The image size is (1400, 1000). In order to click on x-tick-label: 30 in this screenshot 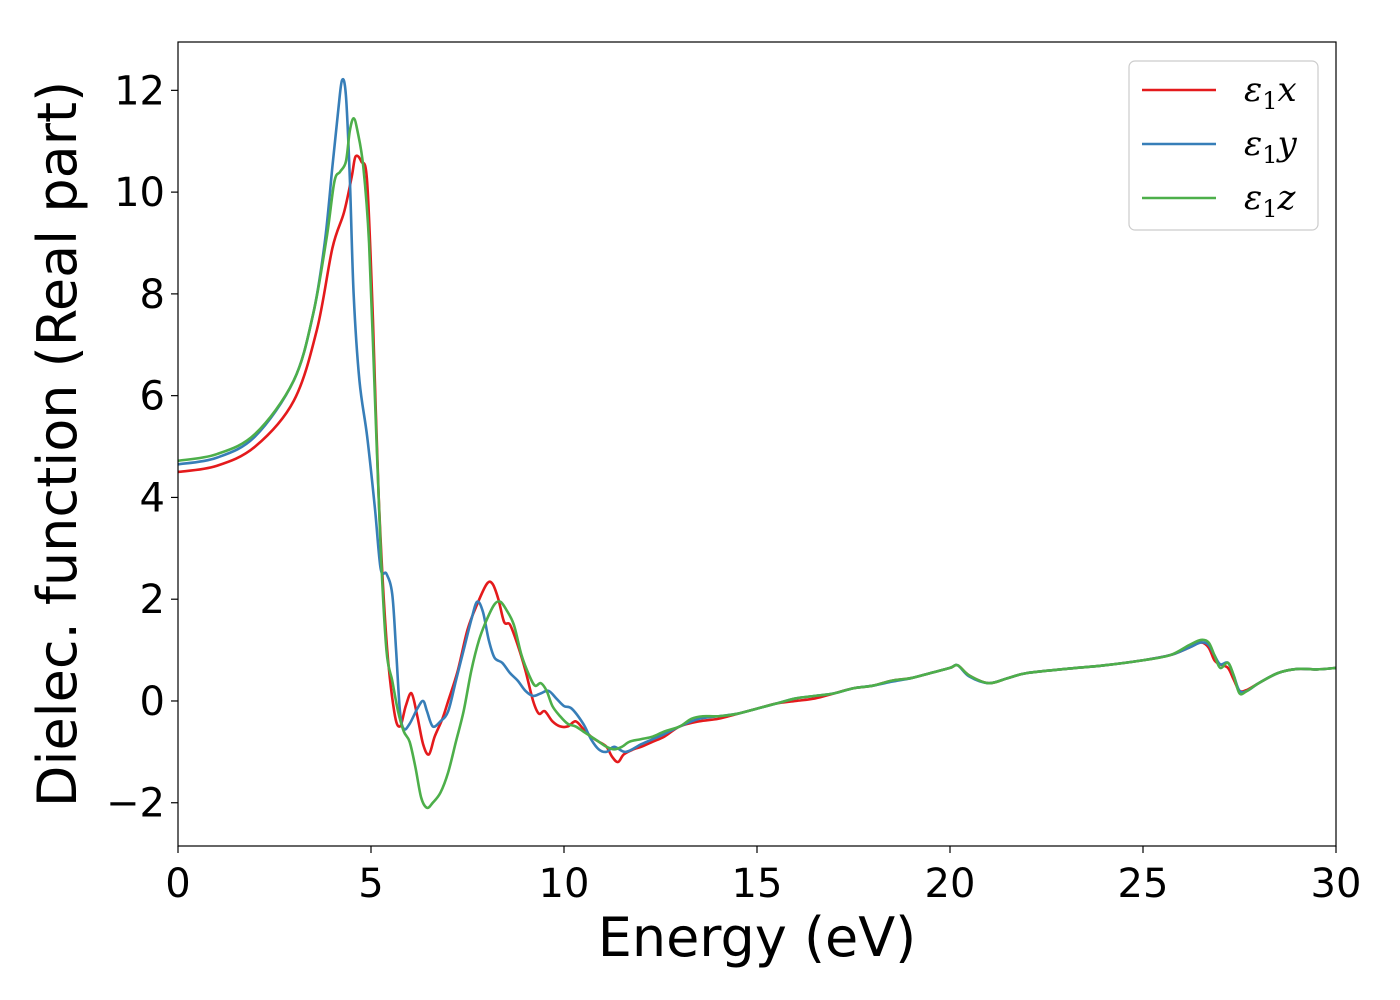, I will do `click(1336, 884)`.